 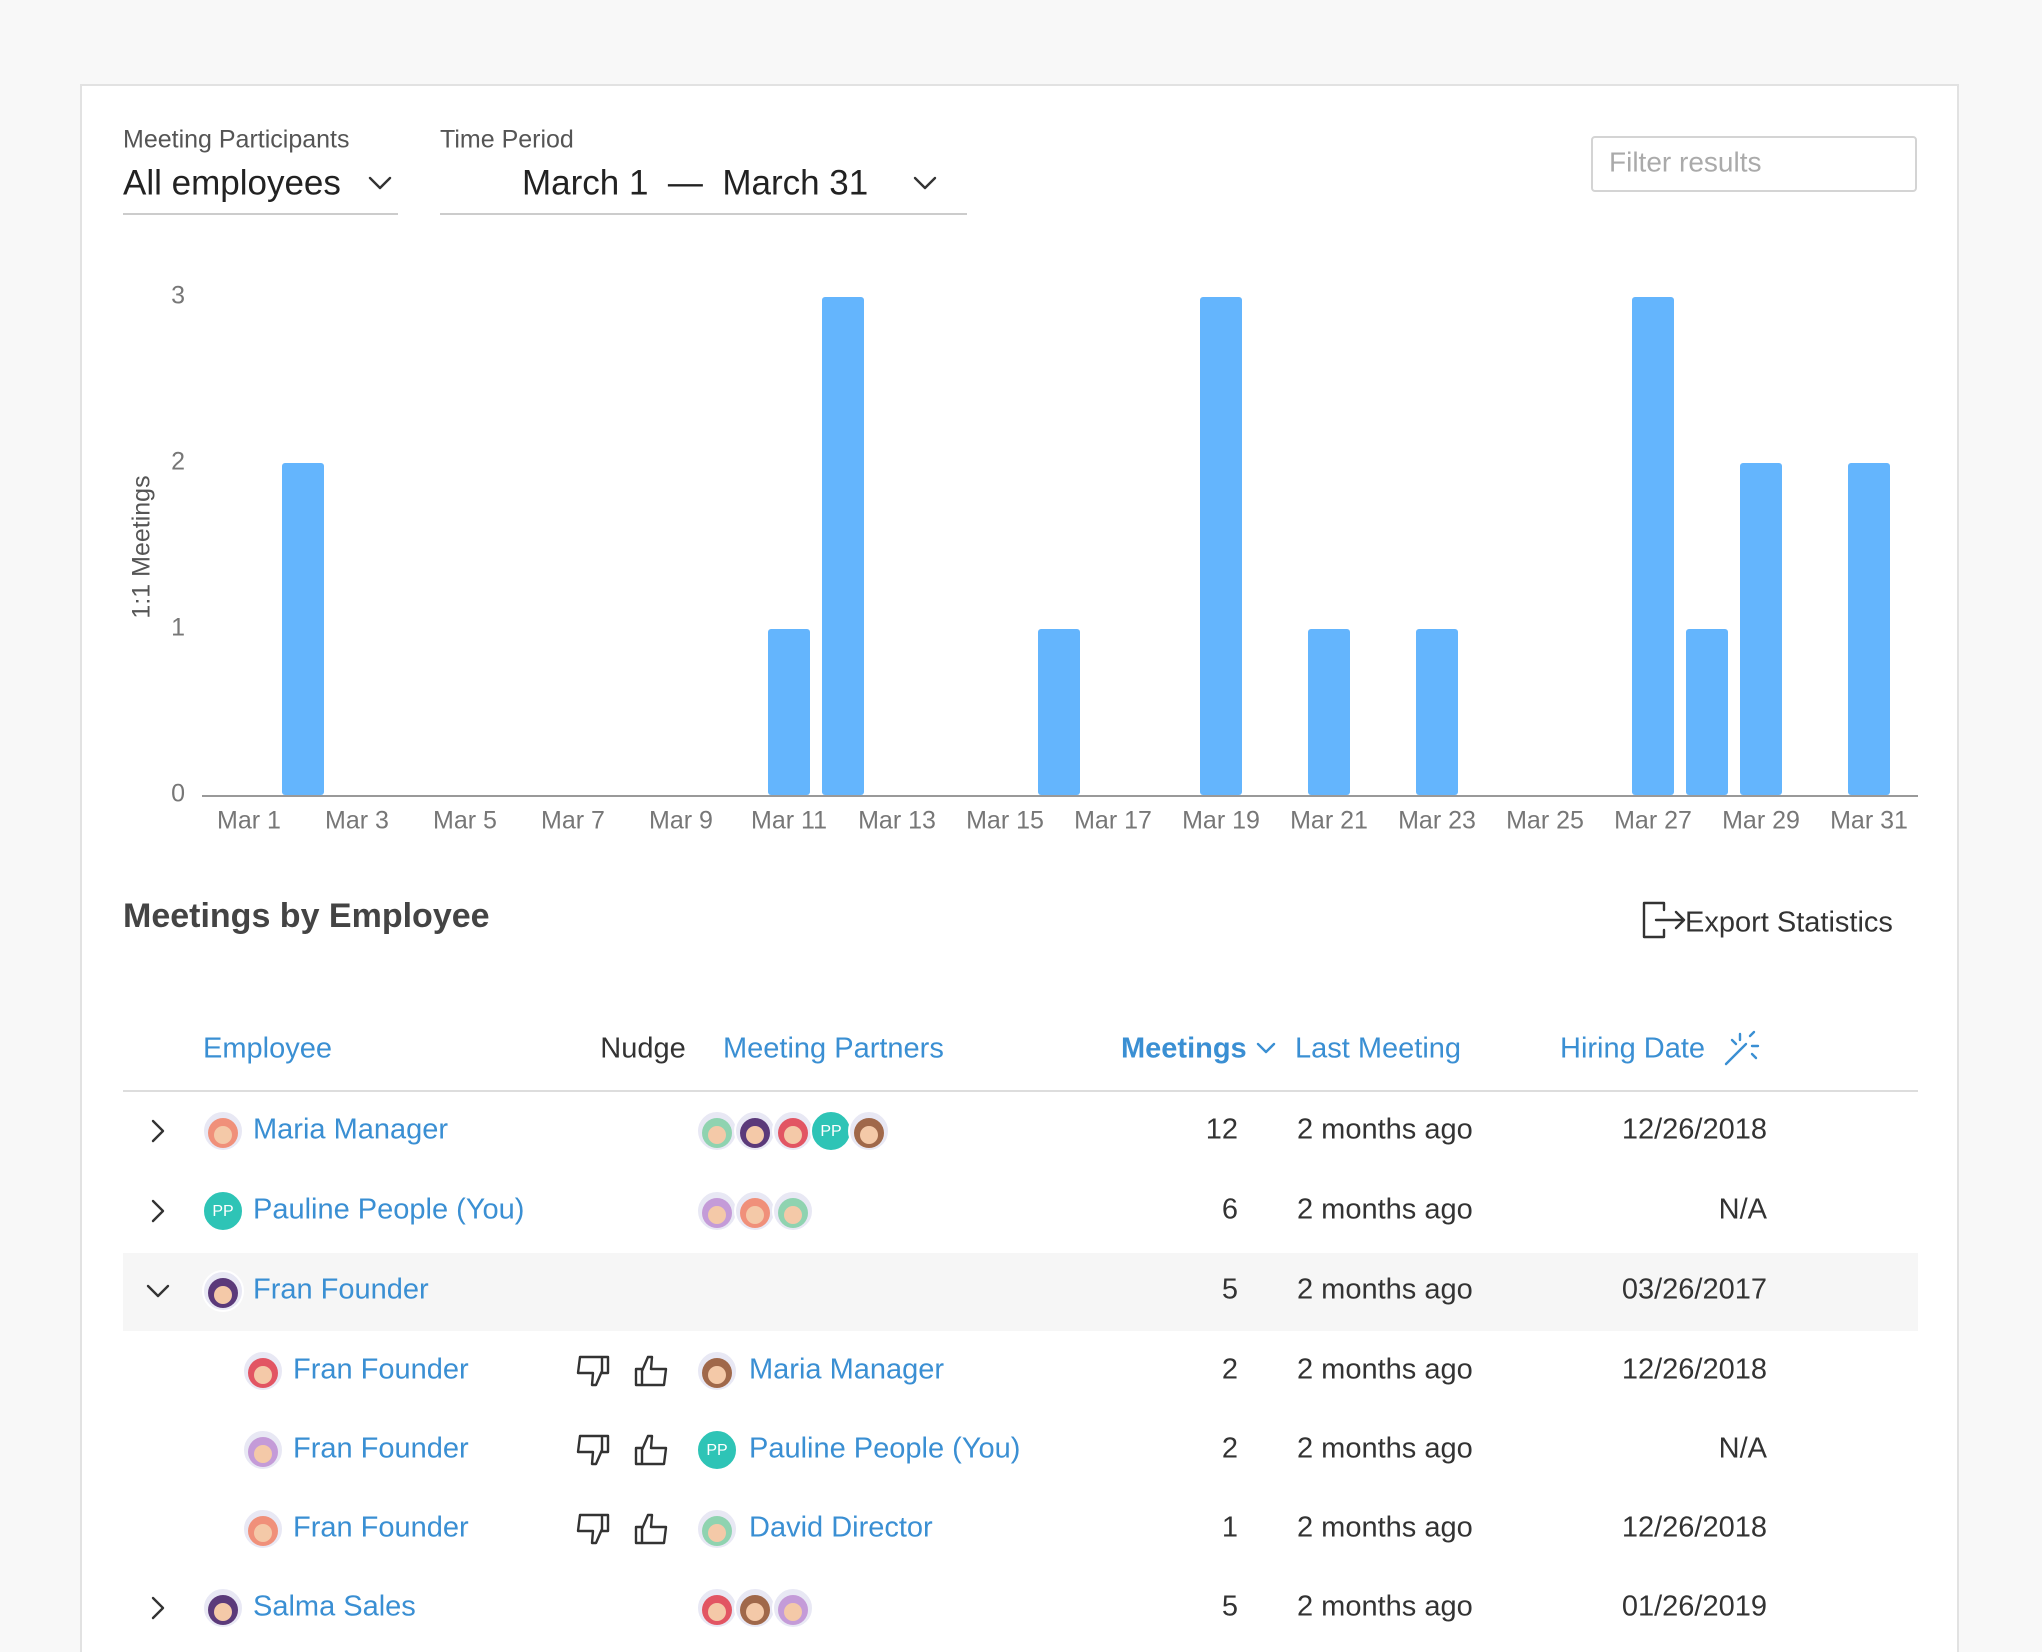 What do you see at coordinates (1378, 1049) in the screenshot?
I see `column-header: Last Meeting` at bounding box center [1378, 1049].